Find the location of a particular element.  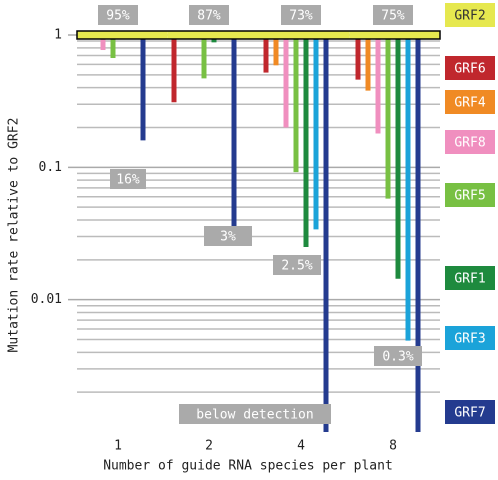

legend-label: GRF2 is located at coordinates (469, 16).